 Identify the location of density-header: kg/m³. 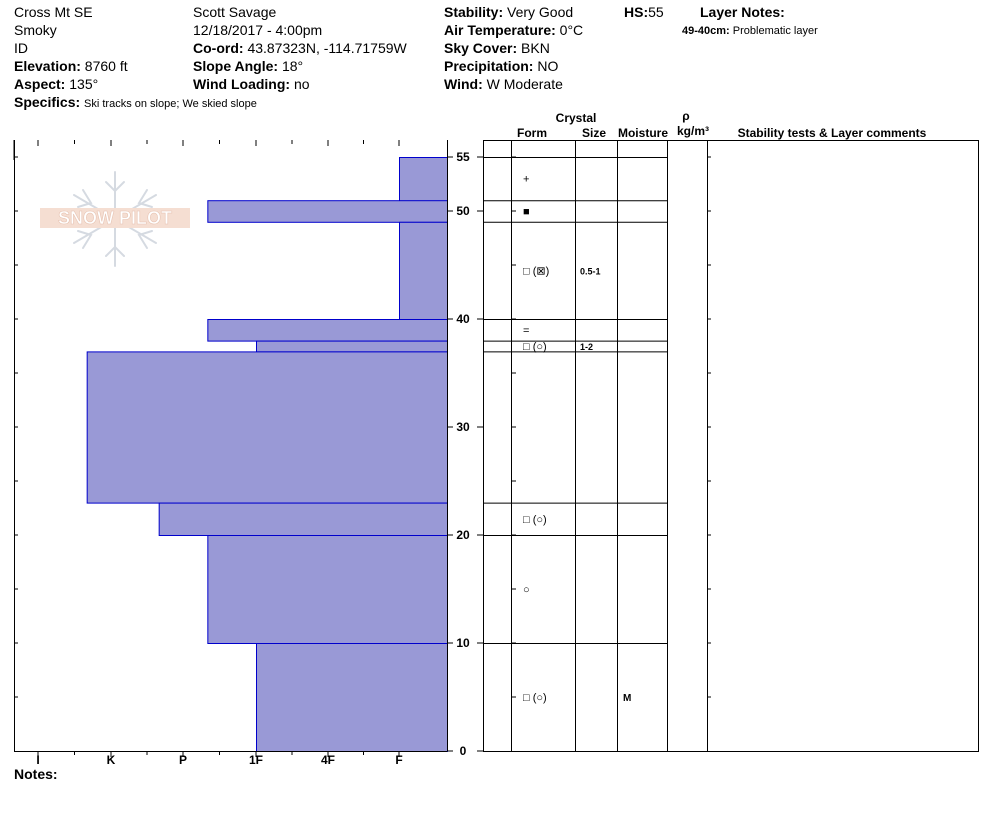
(693, 131).